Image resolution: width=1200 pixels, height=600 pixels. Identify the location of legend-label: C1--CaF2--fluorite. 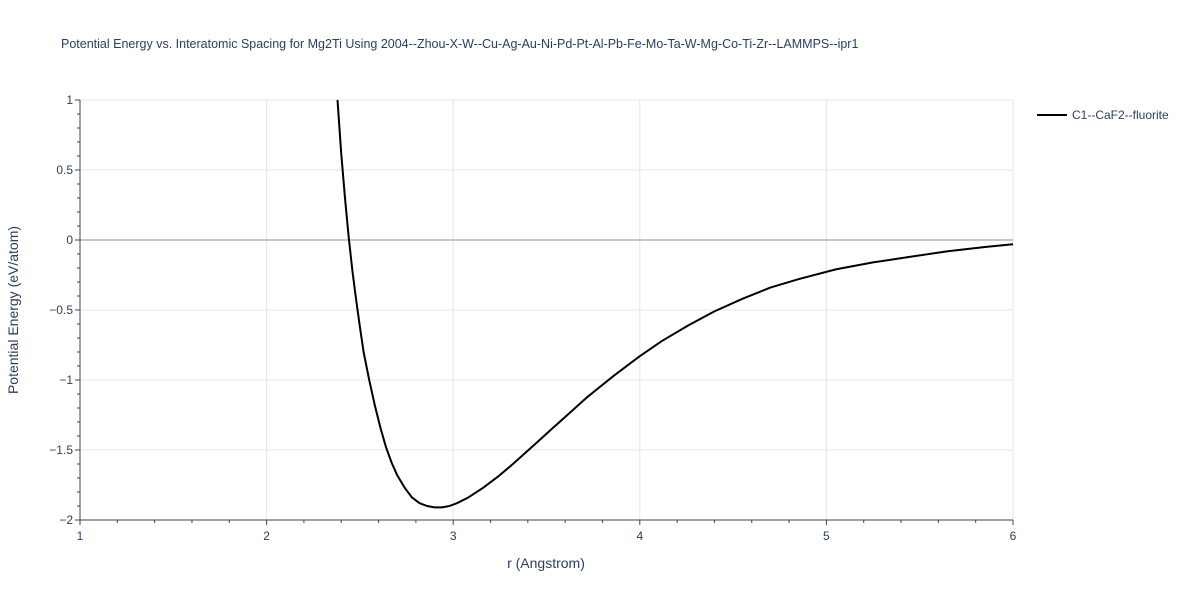
(1120, 115).